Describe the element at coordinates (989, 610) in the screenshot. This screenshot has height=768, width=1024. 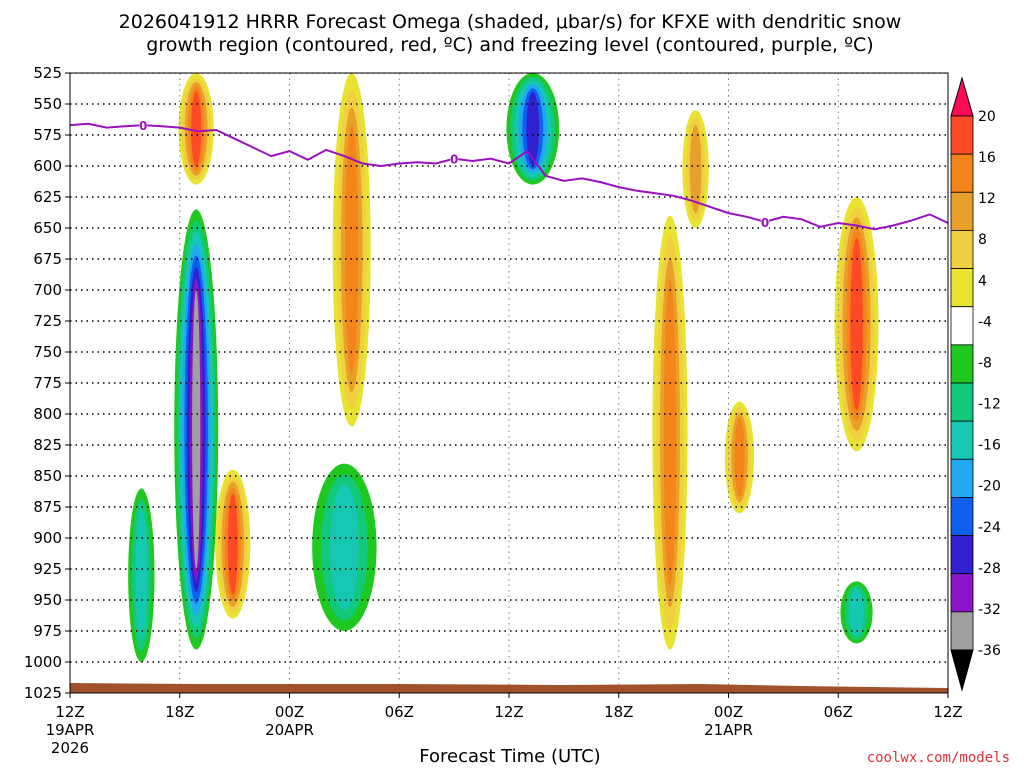
I see `colorbar-label: -32` at that location.